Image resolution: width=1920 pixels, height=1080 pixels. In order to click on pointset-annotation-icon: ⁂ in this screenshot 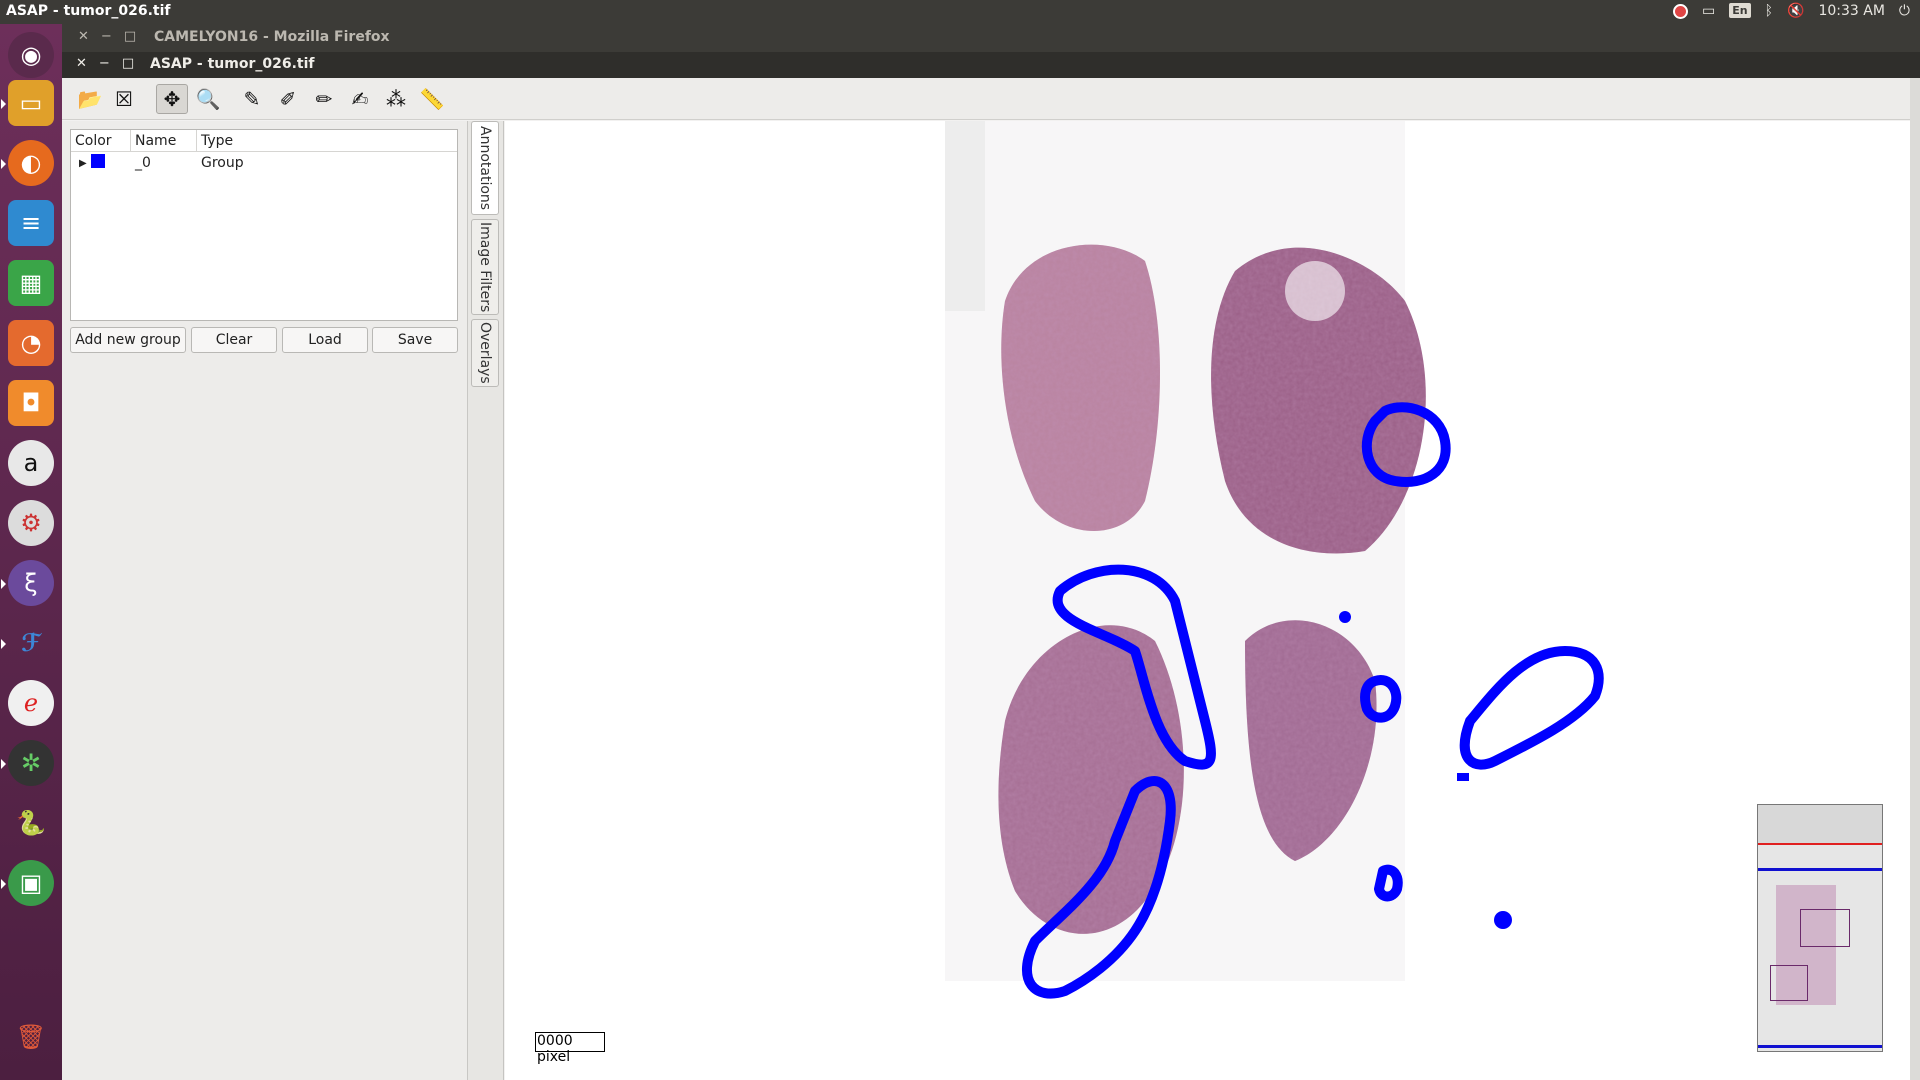, I will do `click(396, 99)`.